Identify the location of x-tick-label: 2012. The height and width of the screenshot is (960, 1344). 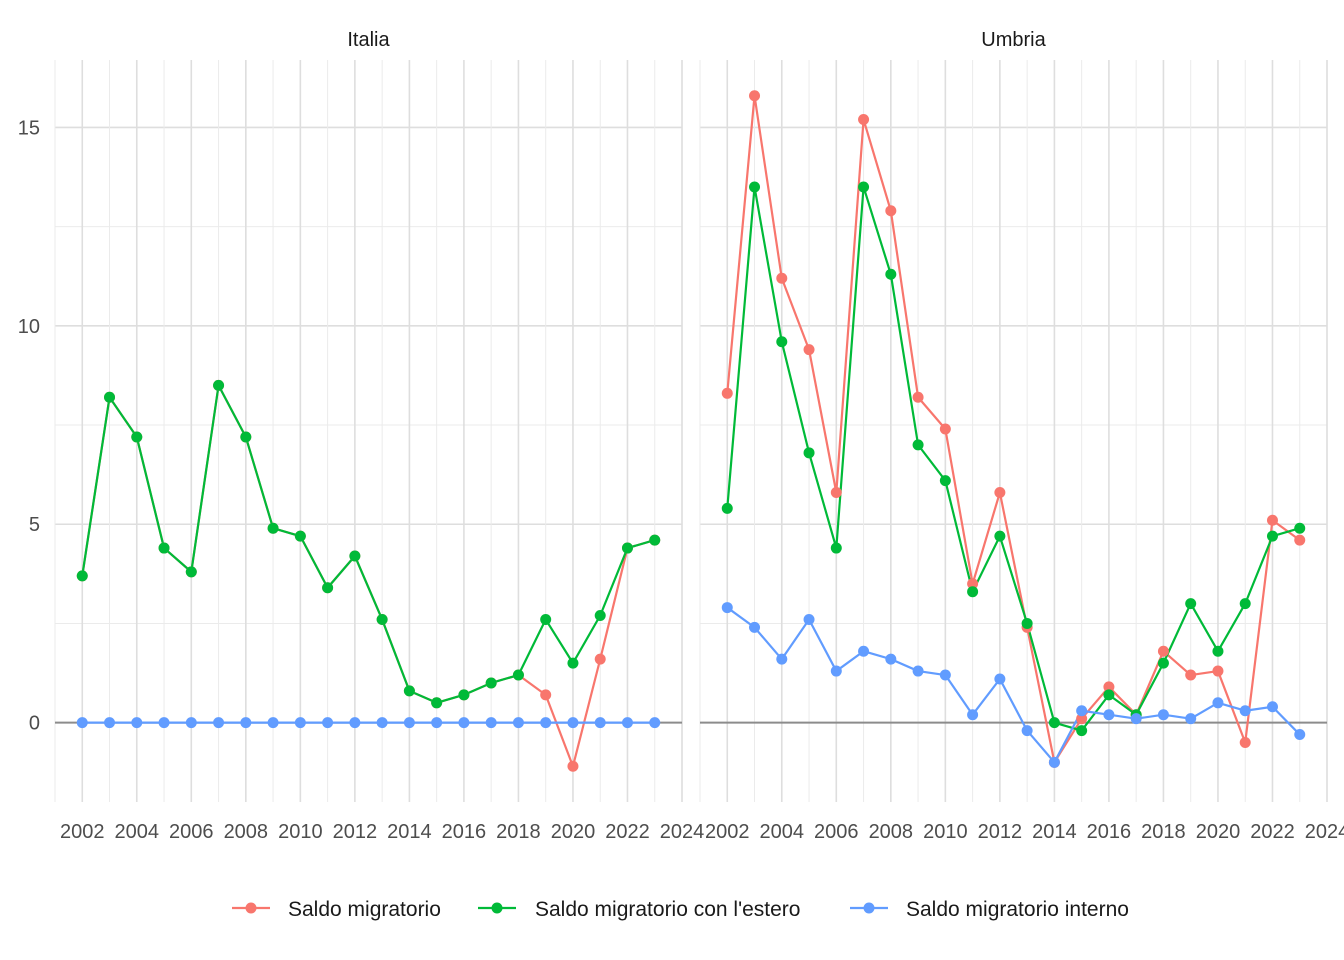
(355, 832).